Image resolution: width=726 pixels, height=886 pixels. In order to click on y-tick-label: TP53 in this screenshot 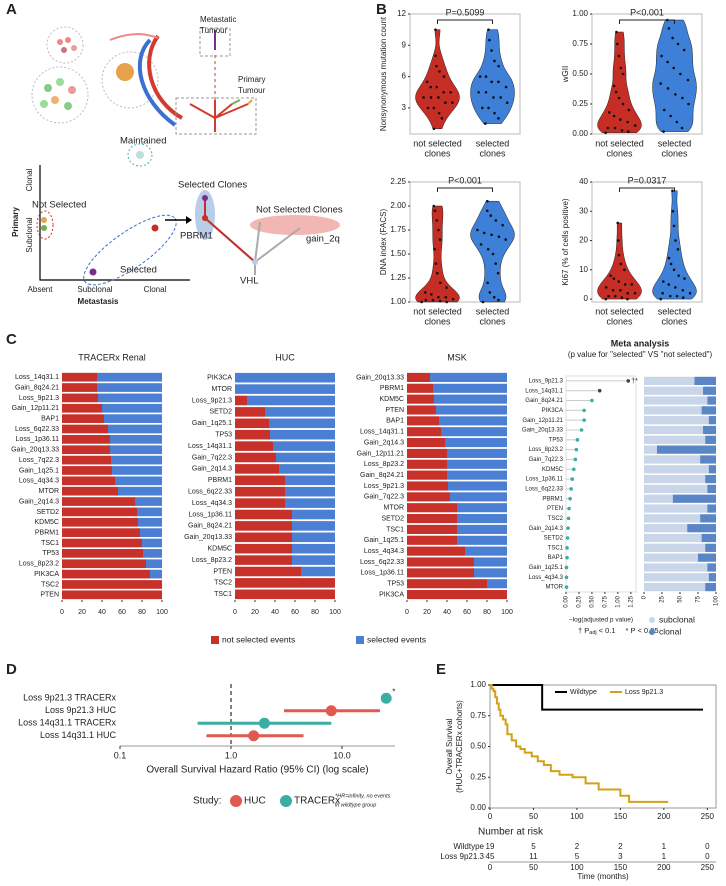, I will do `click(556, 440)`.